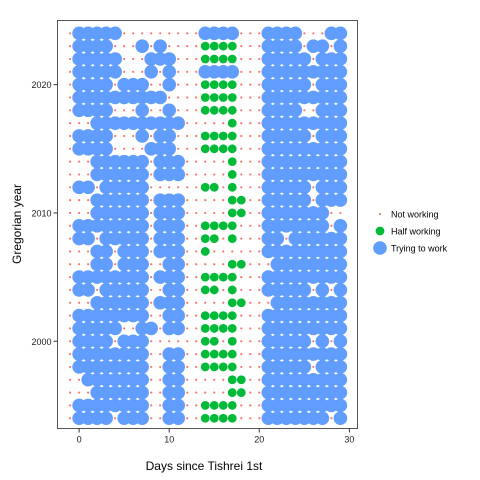 The width and height of the screenshot is (480, 480). What do you see at coordinates (416, 232) in the screenshot?
I see `legend-label: Half working` at bounding box center [416, 232].